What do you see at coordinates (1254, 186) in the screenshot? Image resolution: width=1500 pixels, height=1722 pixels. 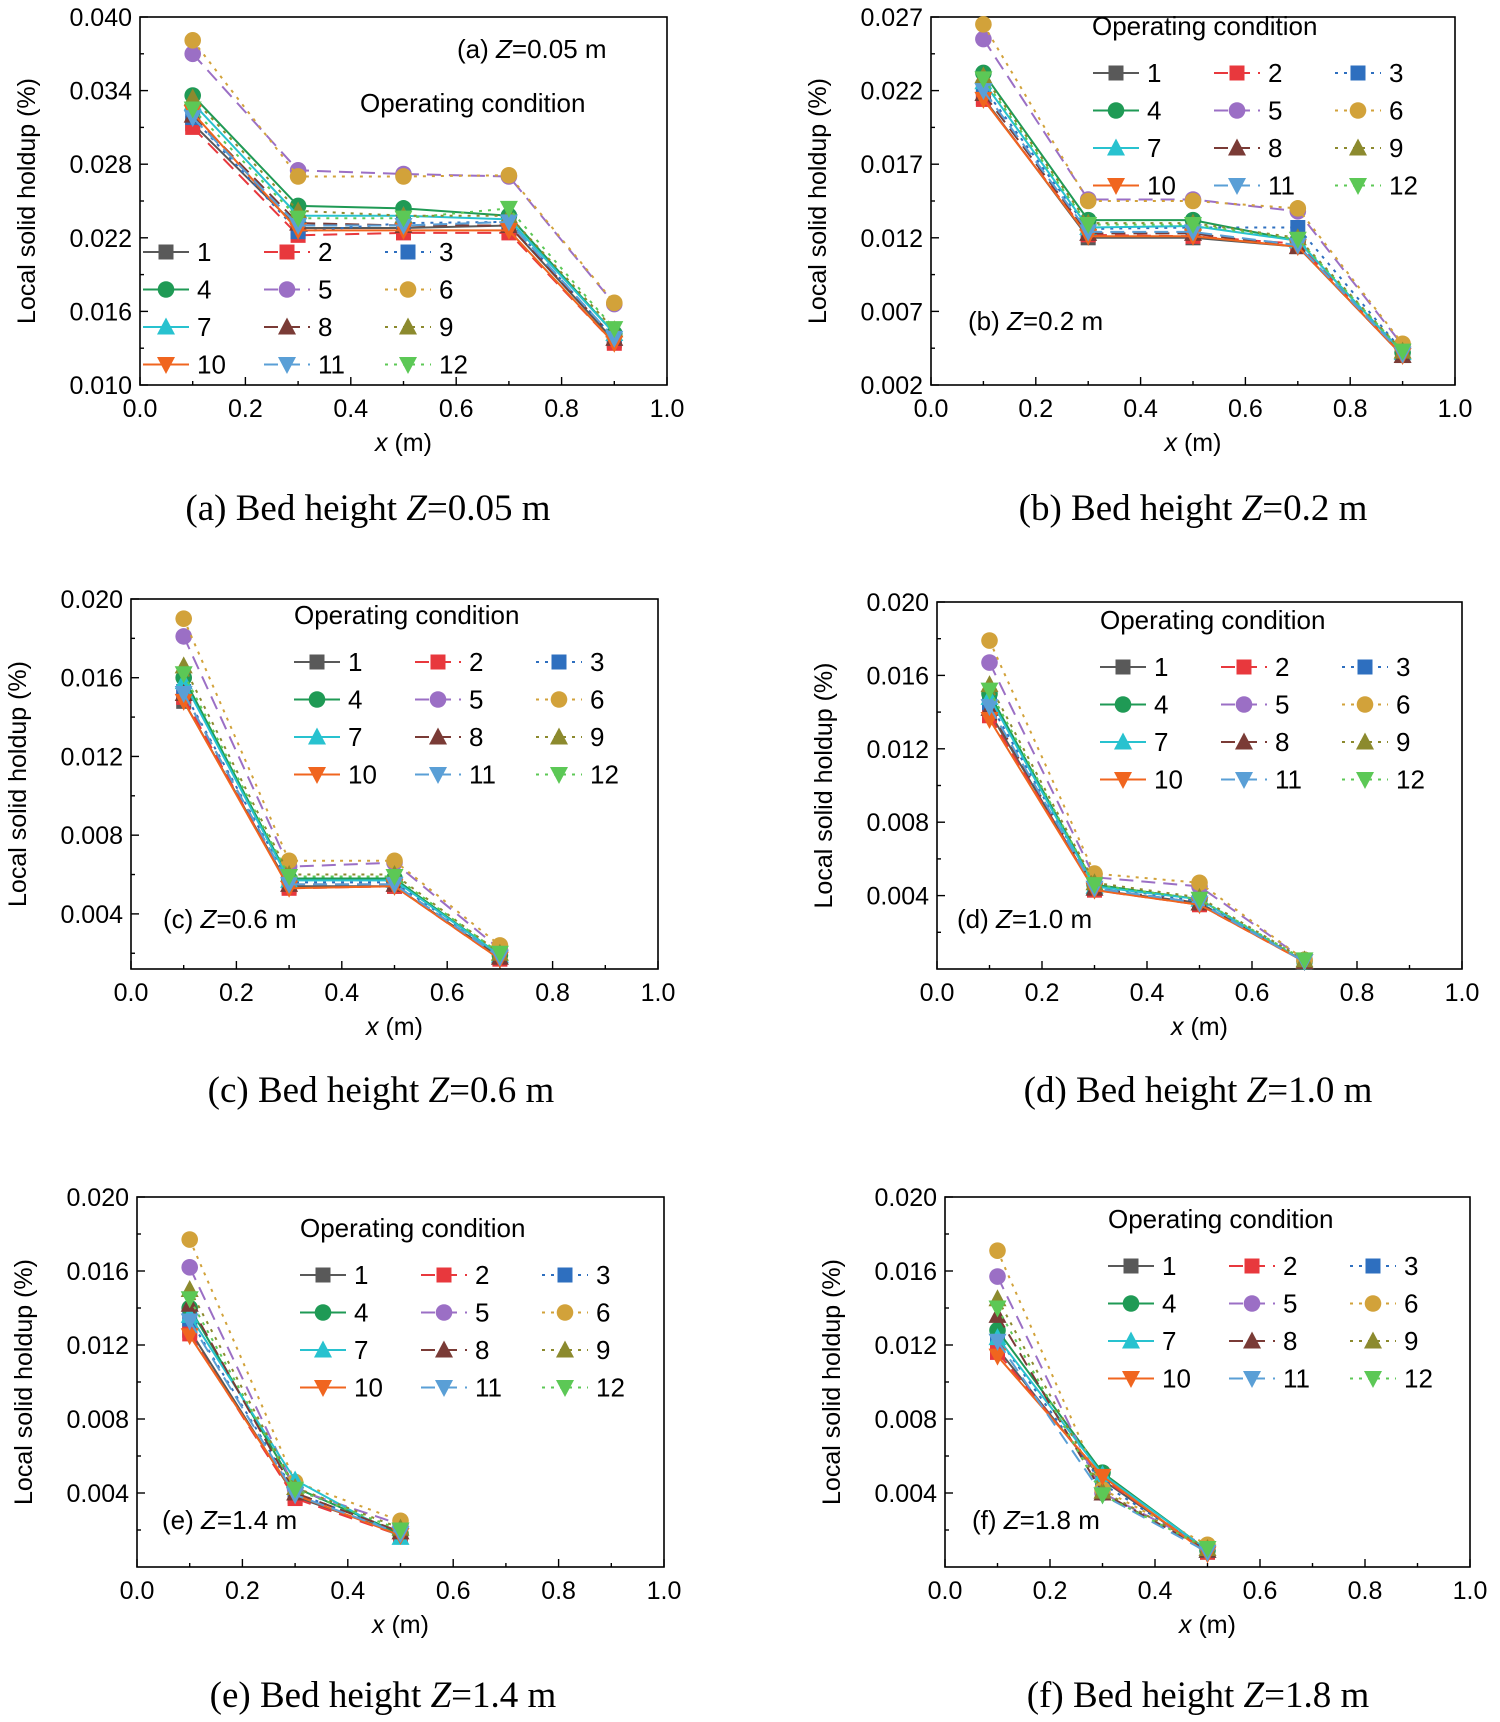 I see `legend-entry-11: 11` at bounding box center [1254, 186].